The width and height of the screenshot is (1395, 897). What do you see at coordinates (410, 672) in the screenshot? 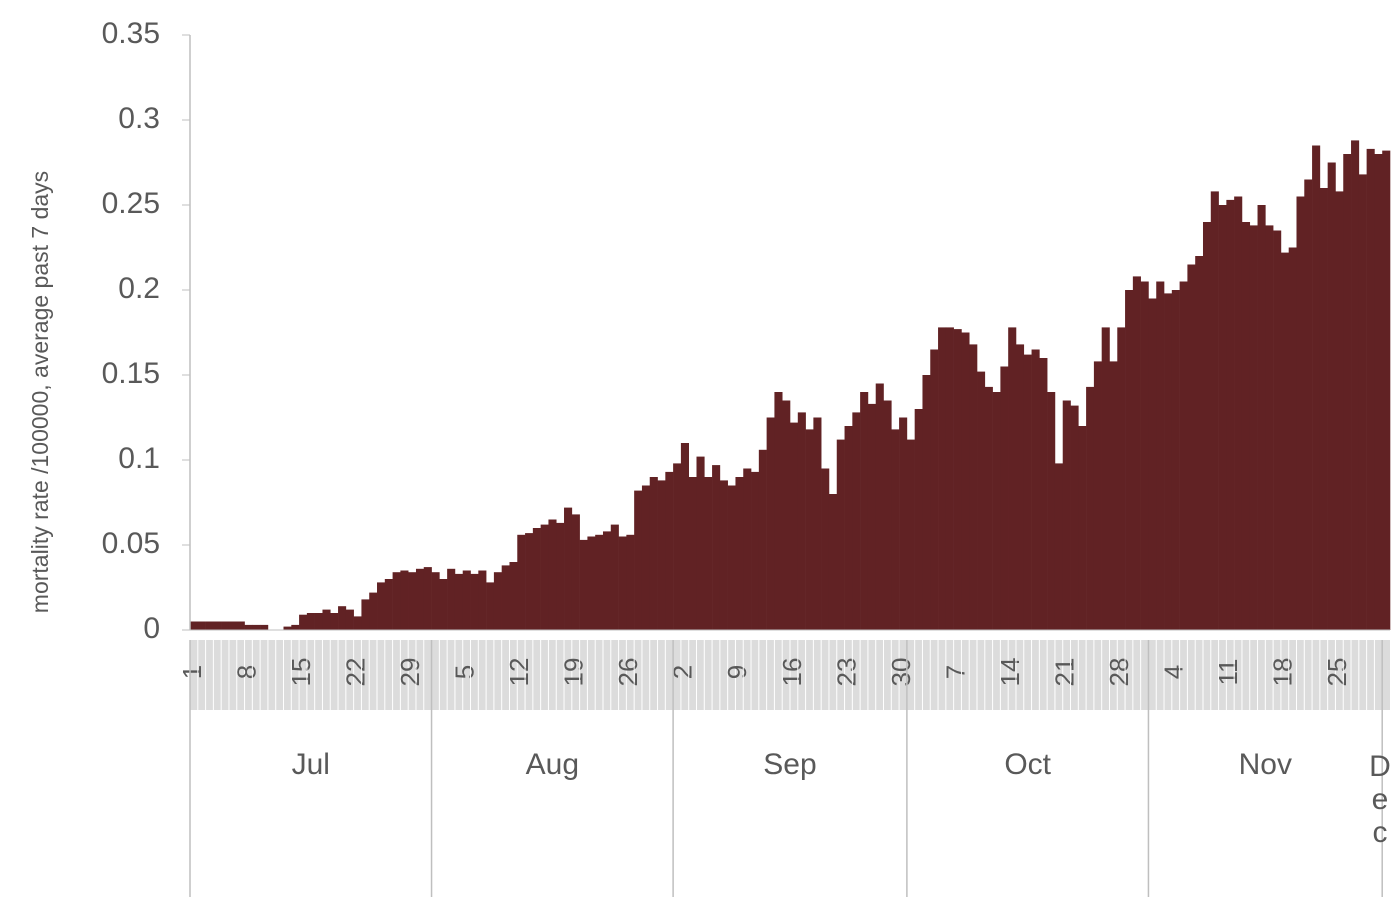
I see `x-tick-label: 29` at bounding box center [410, 672].